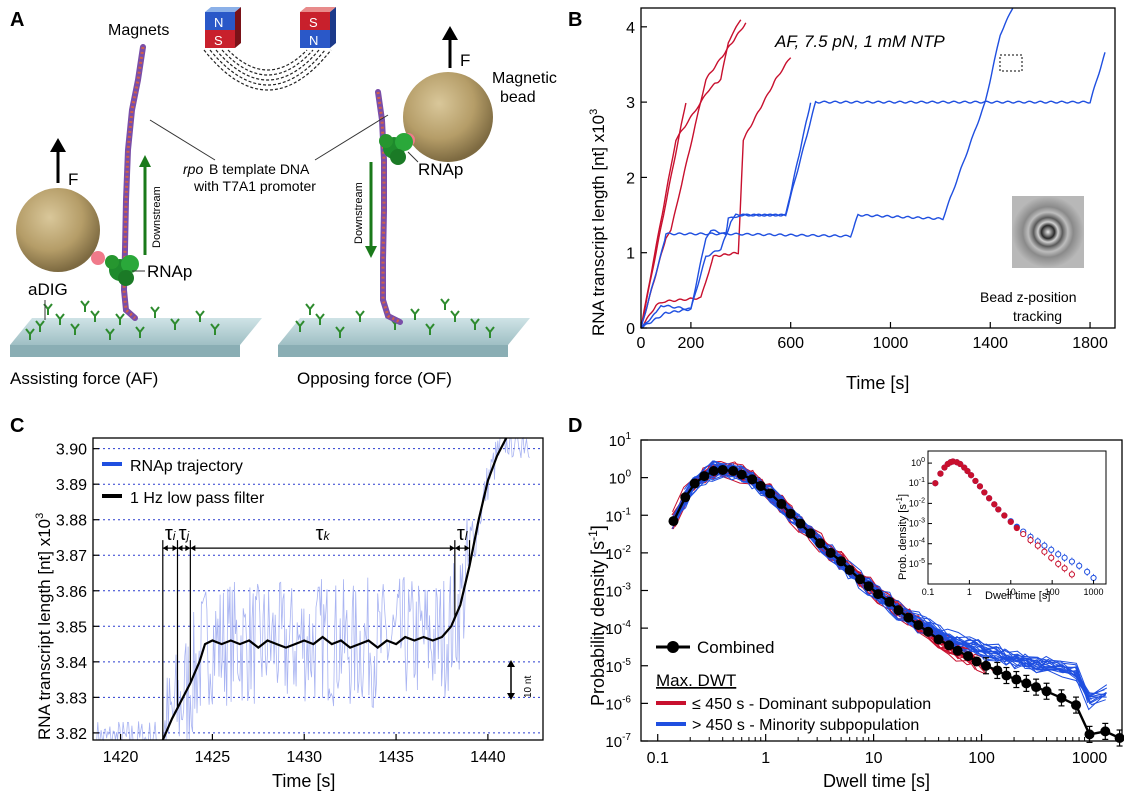  Describe the element at coordinates (518, 97) in the screenshot. I see `bead-label-line2: bead` at that location.